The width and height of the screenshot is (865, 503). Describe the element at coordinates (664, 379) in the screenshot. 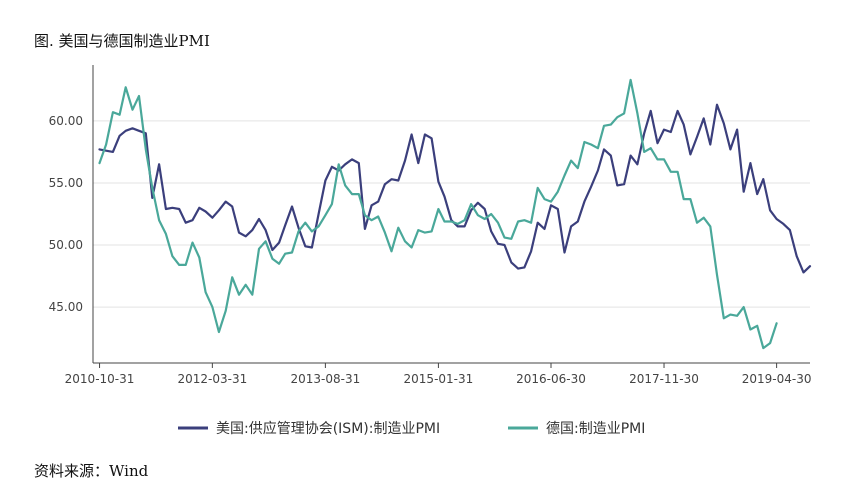

I see `x-tick-label: 2017-11-30` at that location.